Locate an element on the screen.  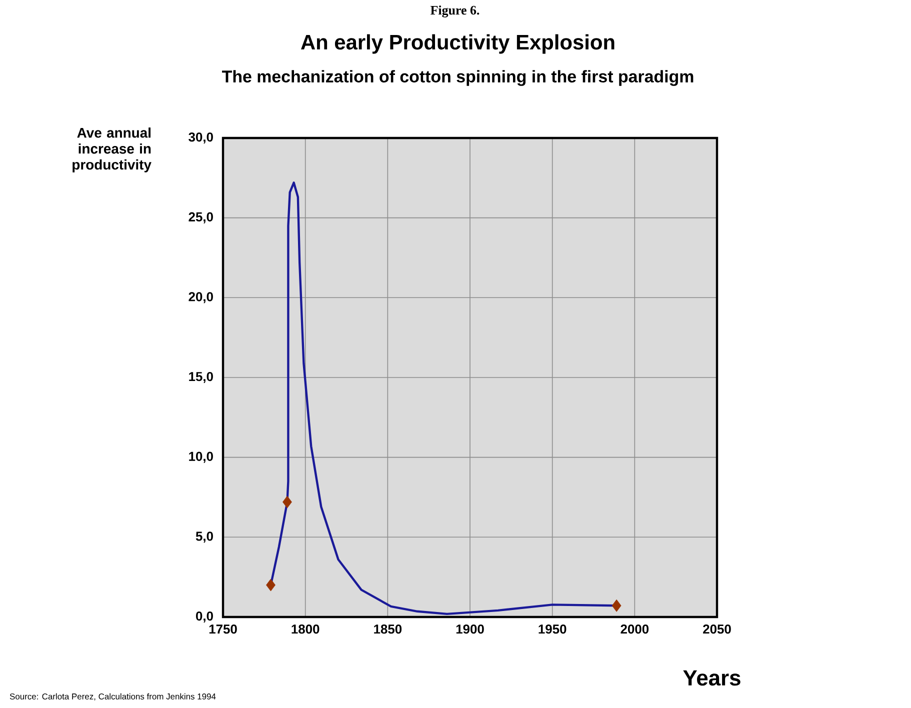
y-tick-label: 30,0 is located at coordinates (200, 138).